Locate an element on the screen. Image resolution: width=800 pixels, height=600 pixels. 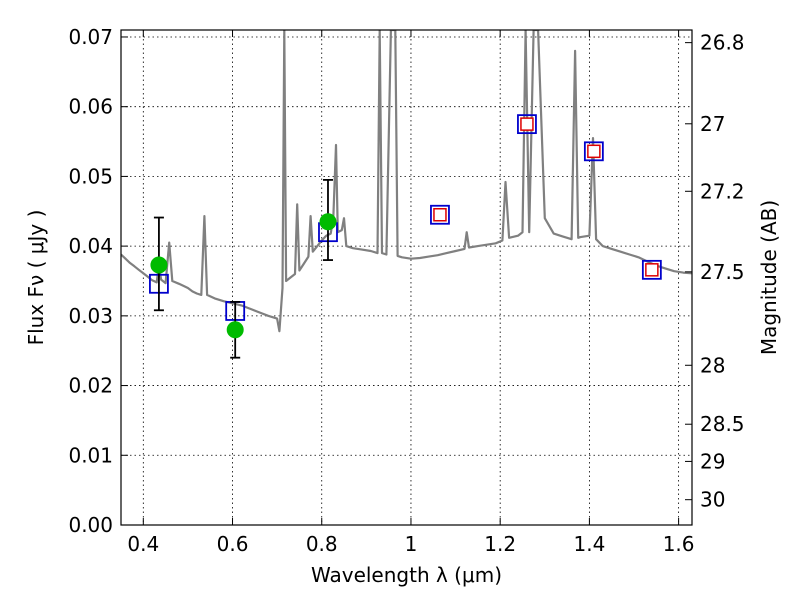
y2-tick-label: 27.2 is located at coordinates (722, 191).